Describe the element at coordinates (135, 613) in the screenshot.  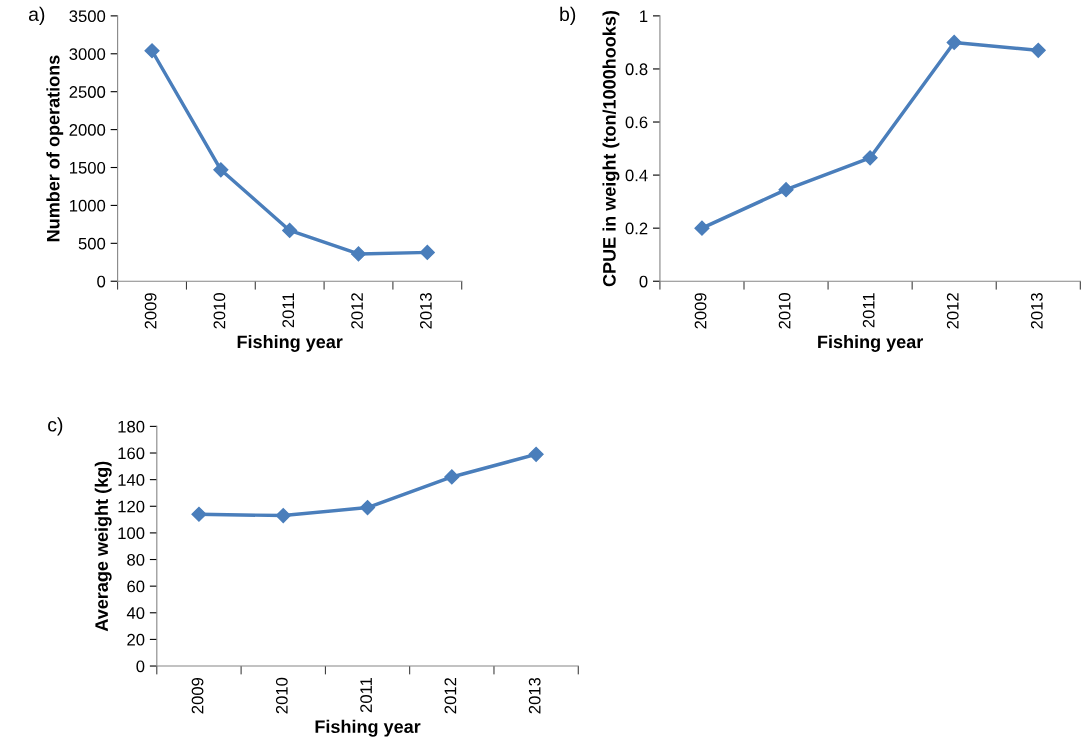
I see `y-tick-label: 40` at that location.